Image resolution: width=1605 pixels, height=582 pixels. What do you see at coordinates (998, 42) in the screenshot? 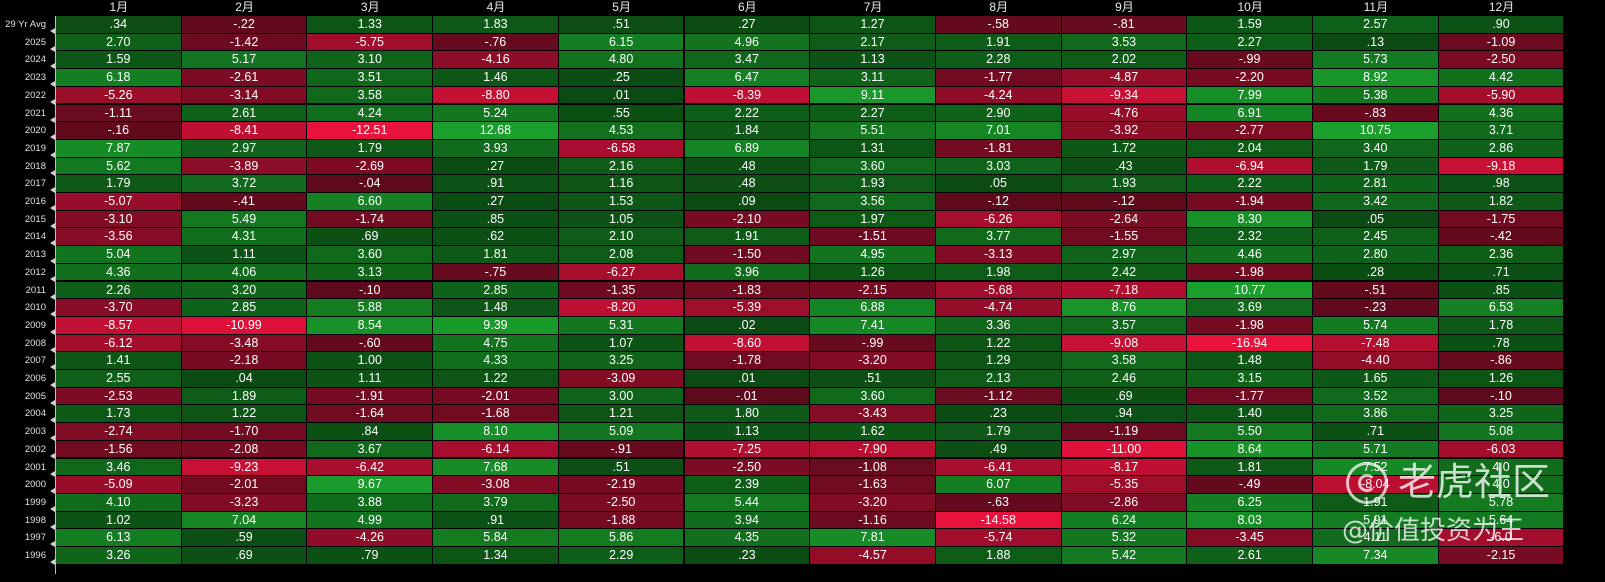
I see `heatmap-cell: 1.91` at bounding box center [998, 42].